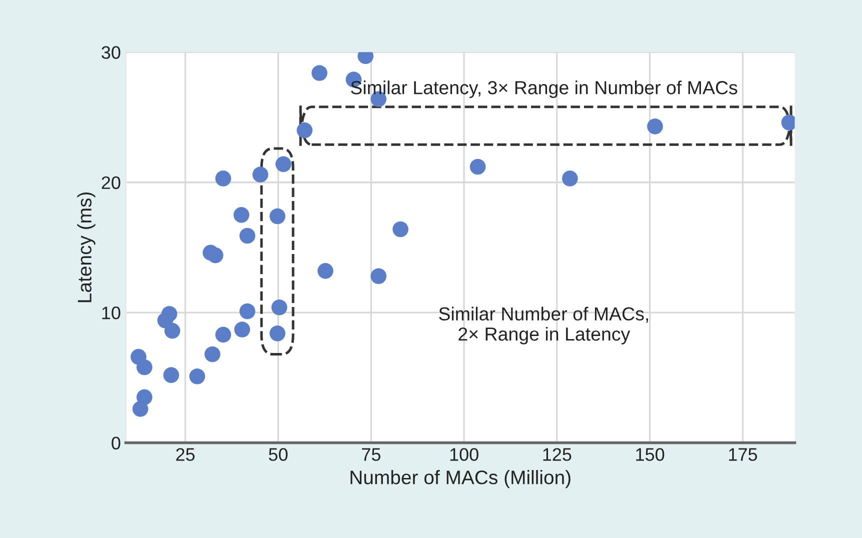  What do you see at coordinates (464, 454) in the screenshot?
I see `x-tick-label: 100` at bounding box center [464, 454].